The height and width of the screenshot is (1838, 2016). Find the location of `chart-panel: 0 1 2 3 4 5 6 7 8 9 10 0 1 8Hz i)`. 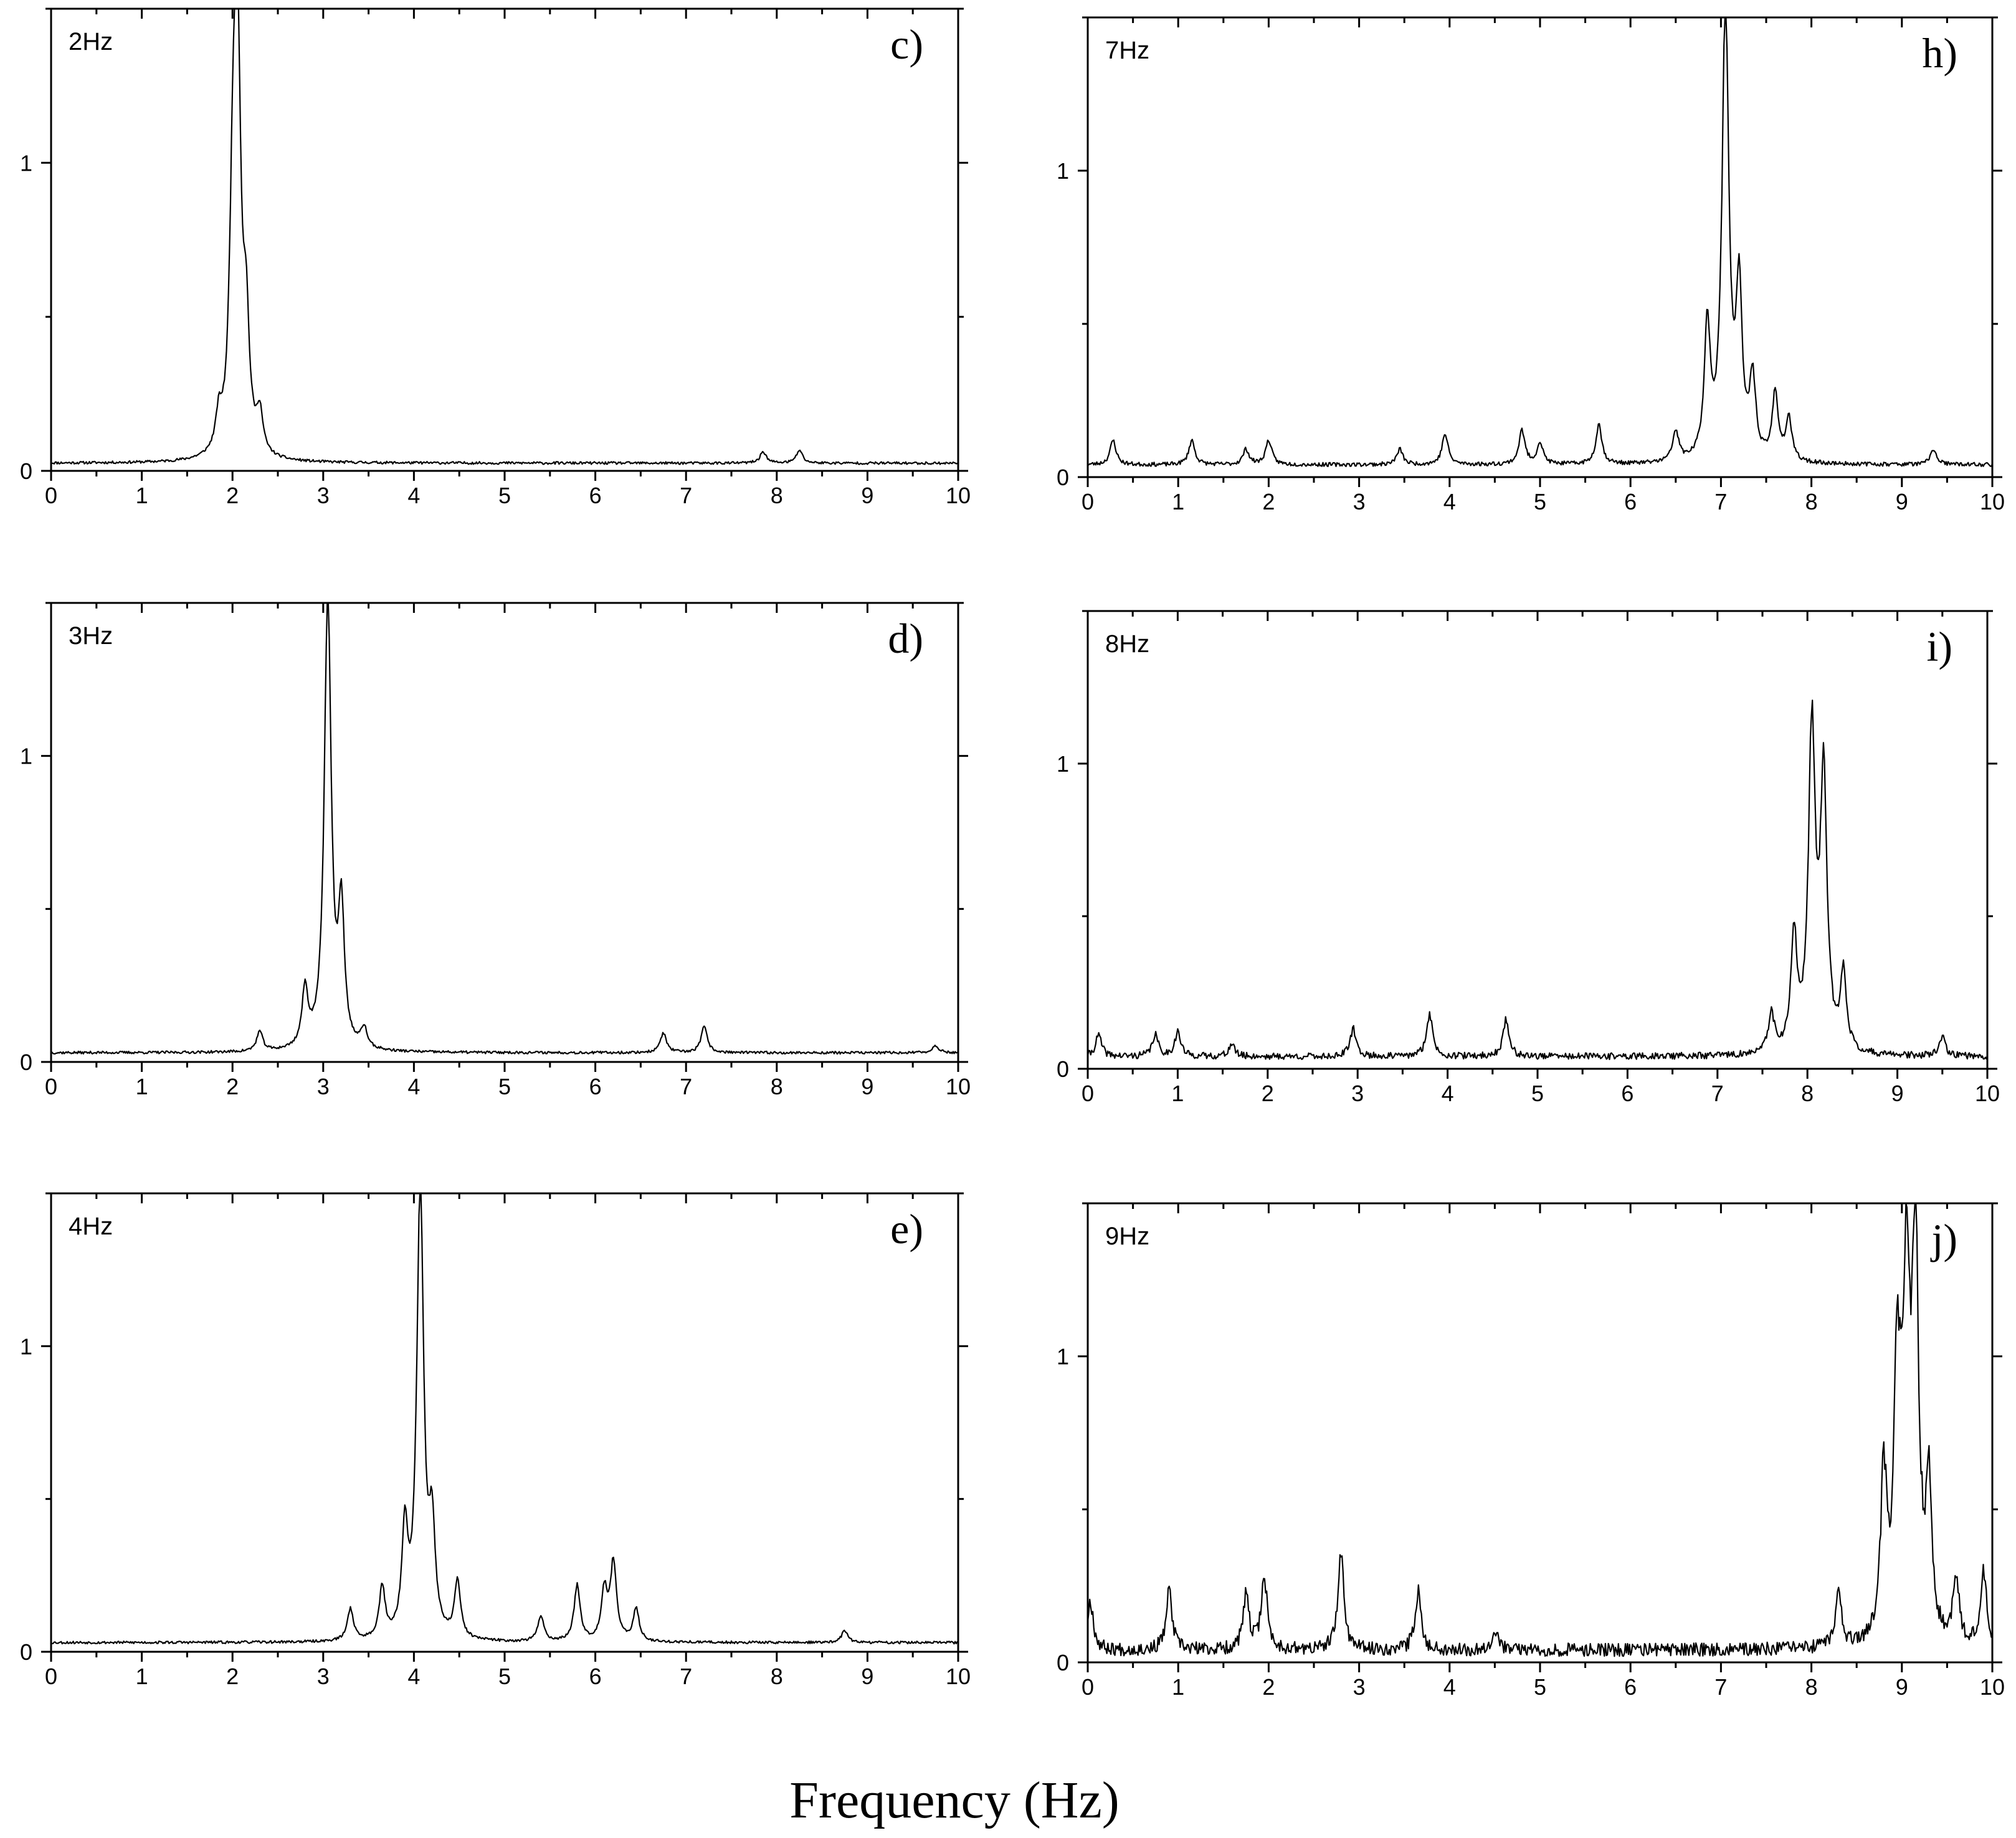

chart-panel: 0 1 2 3 4 5 6 7 8 9 10 0 1 8Hz i) is located at coordinates (1529, 858).